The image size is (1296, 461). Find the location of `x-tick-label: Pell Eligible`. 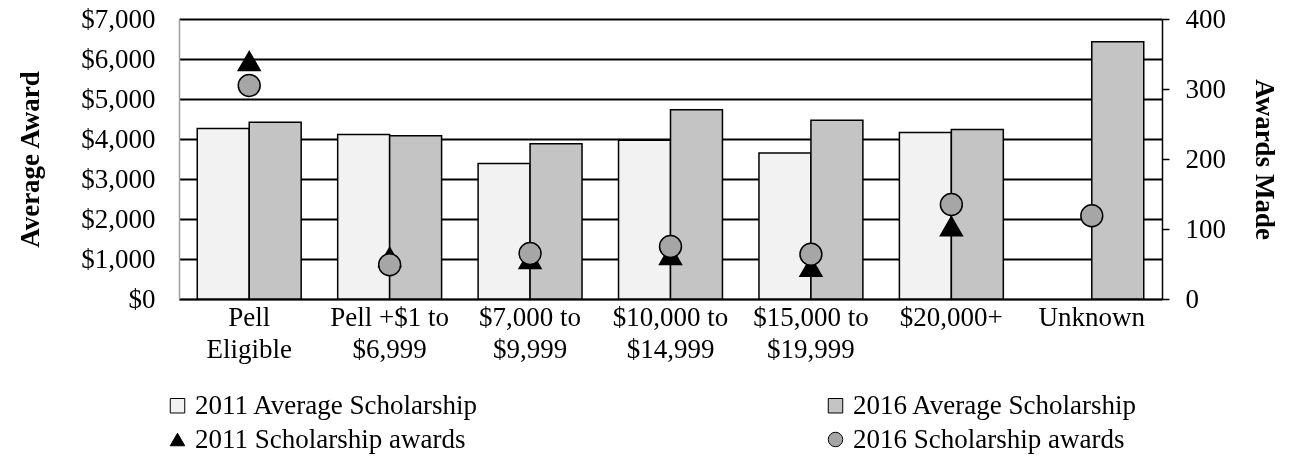

x-tick-label: Pell Eligible is located at coordinates (249, 332).